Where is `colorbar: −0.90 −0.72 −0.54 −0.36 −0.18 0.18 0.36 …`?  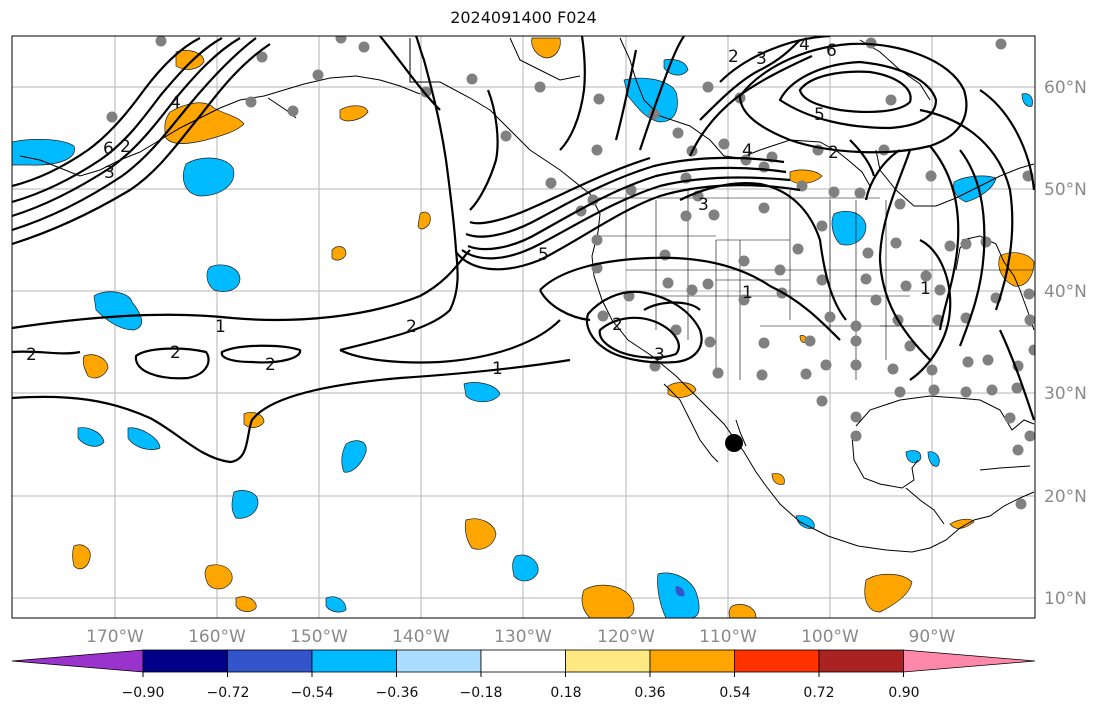
colorbar: −0.90 −0.72 −0.54 −0.36 −0.18 0.18 0.36 … is located at coordinates (523, 675).